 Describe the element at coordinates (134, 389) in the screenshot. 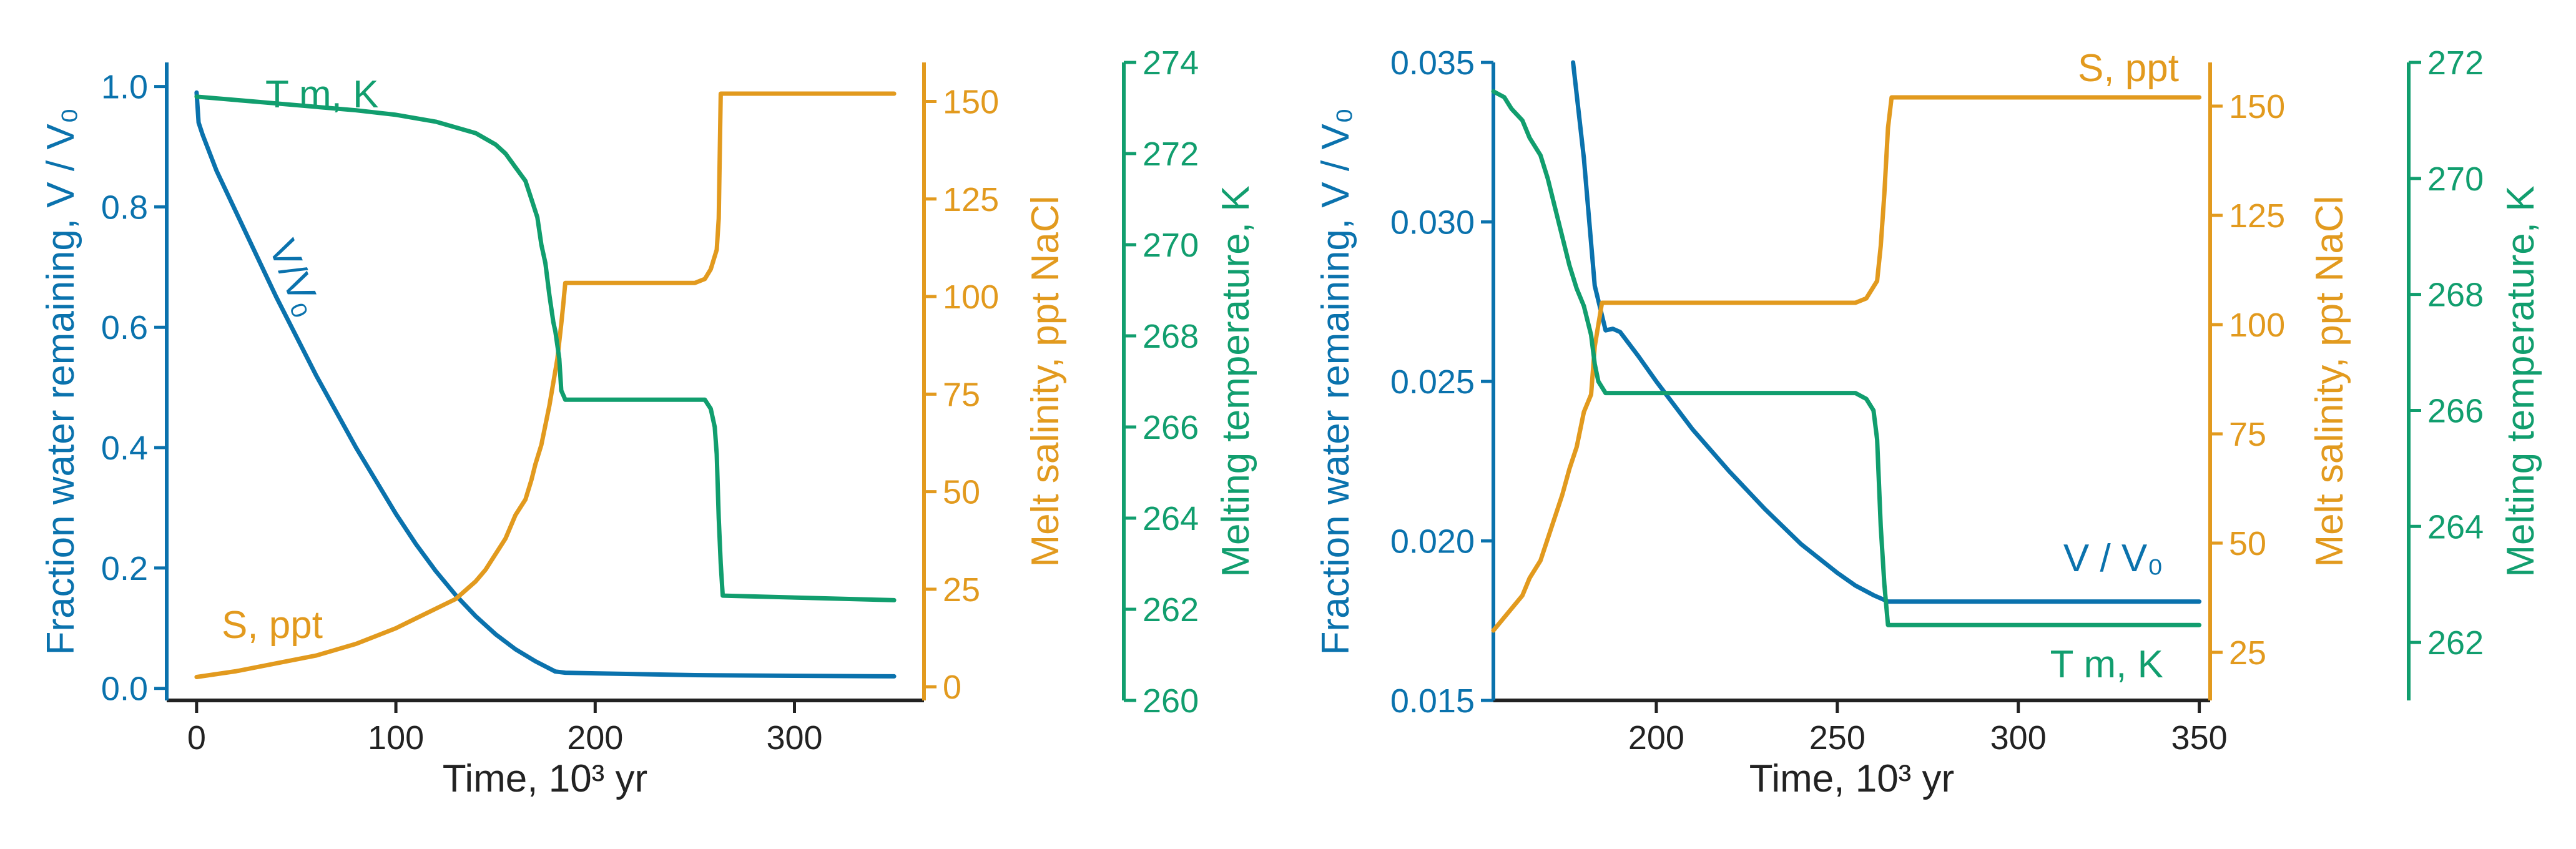

I see `left-y1-ticks: 0.0 0.2 0.4 0.6 0.8 1.0` at that location.